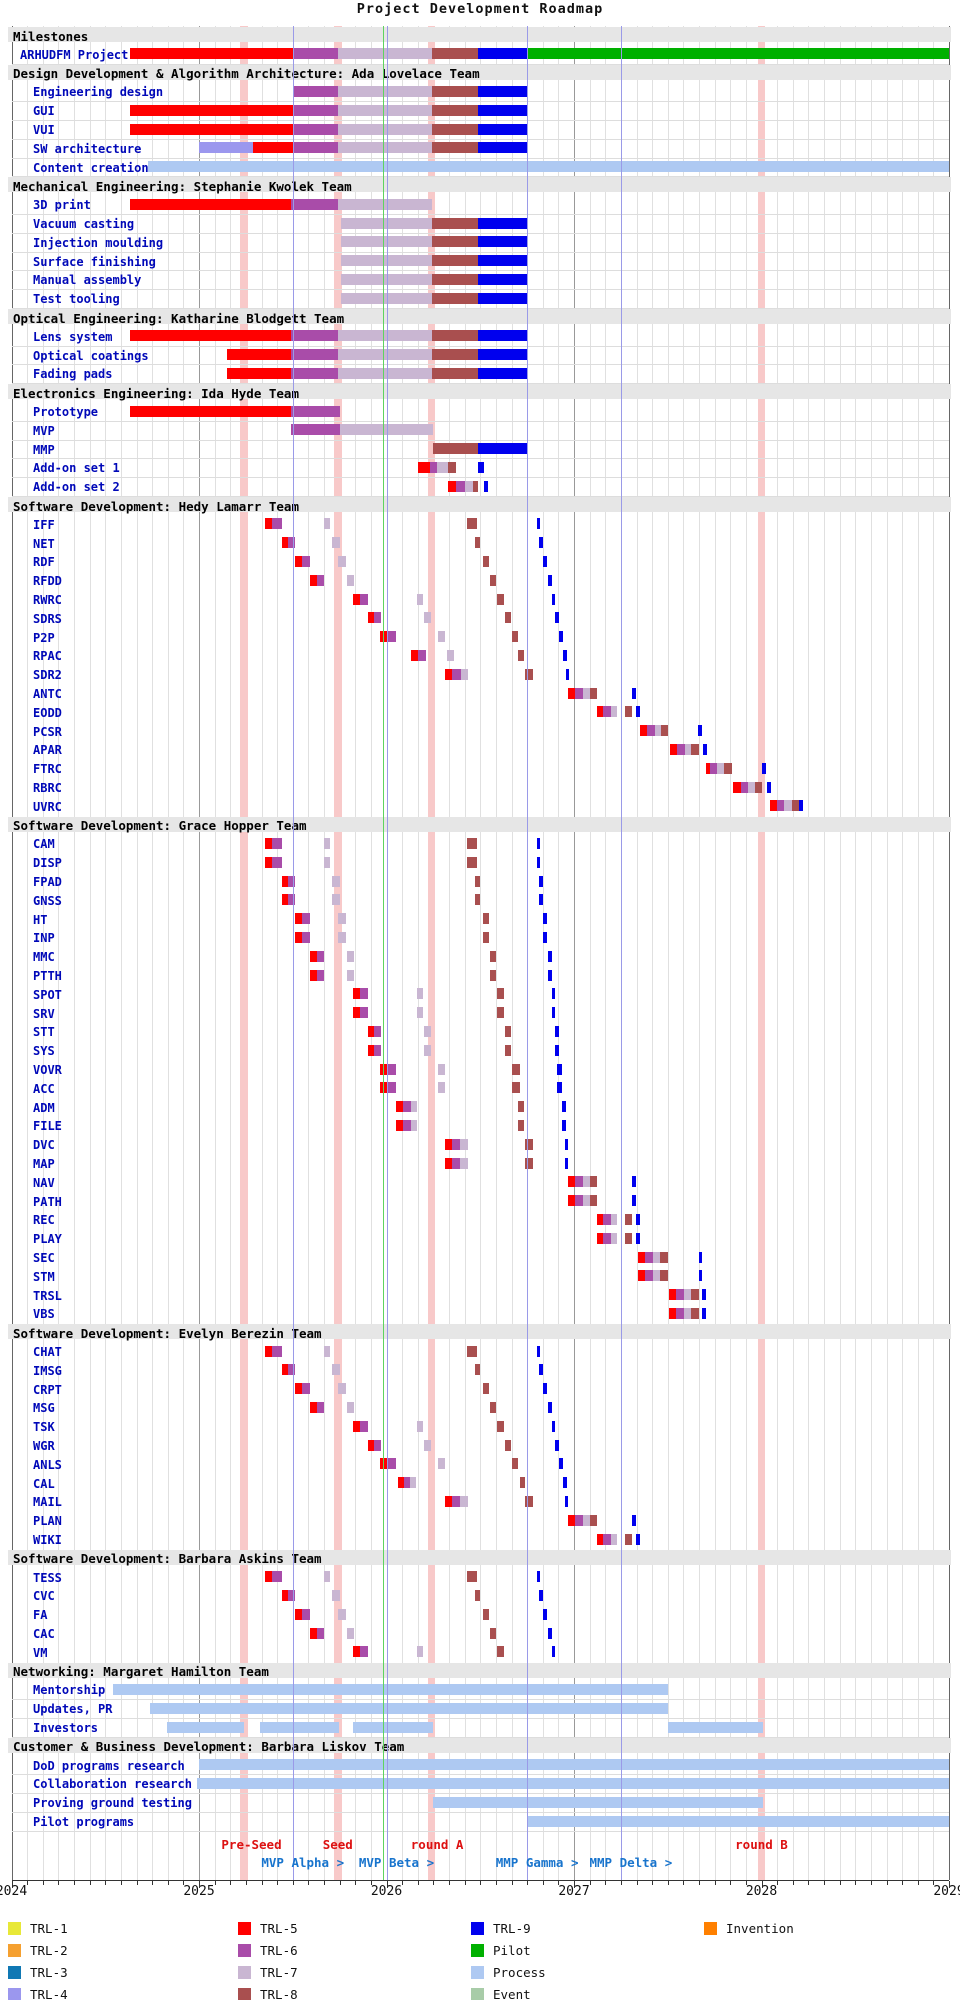 This screenshot has width=960, height=2000. I want to click on task-label: Updates, PR, so click(73, 1709).